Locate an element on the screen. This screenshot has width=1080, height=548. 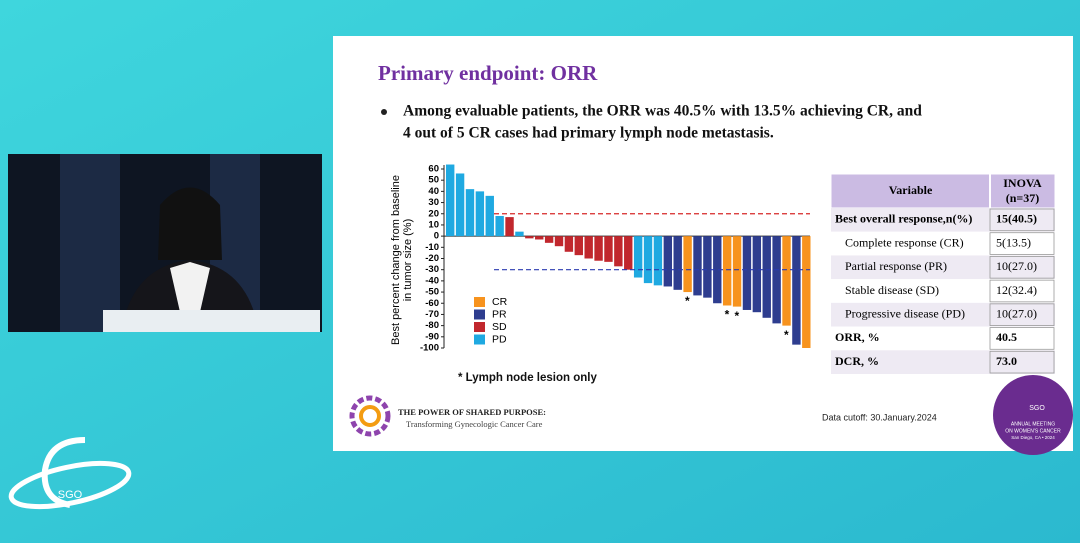
badge-text: San Diego, CA • 2024 is located at coordinates (1033, 437).